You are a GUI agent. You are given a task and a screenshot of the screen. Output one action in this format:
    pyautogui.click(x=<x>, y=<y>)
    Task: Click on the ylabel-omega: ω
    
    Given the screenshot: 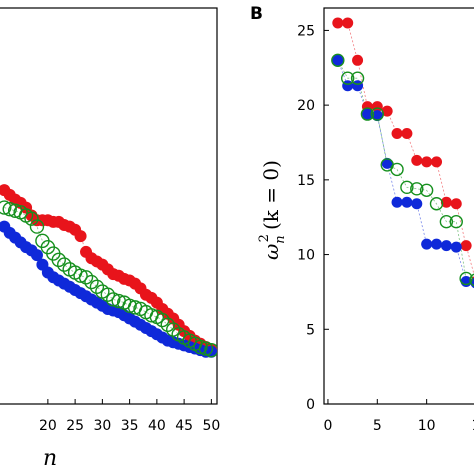 What is the action you would take?
    pyautogui.click(x=271, y=252)
    